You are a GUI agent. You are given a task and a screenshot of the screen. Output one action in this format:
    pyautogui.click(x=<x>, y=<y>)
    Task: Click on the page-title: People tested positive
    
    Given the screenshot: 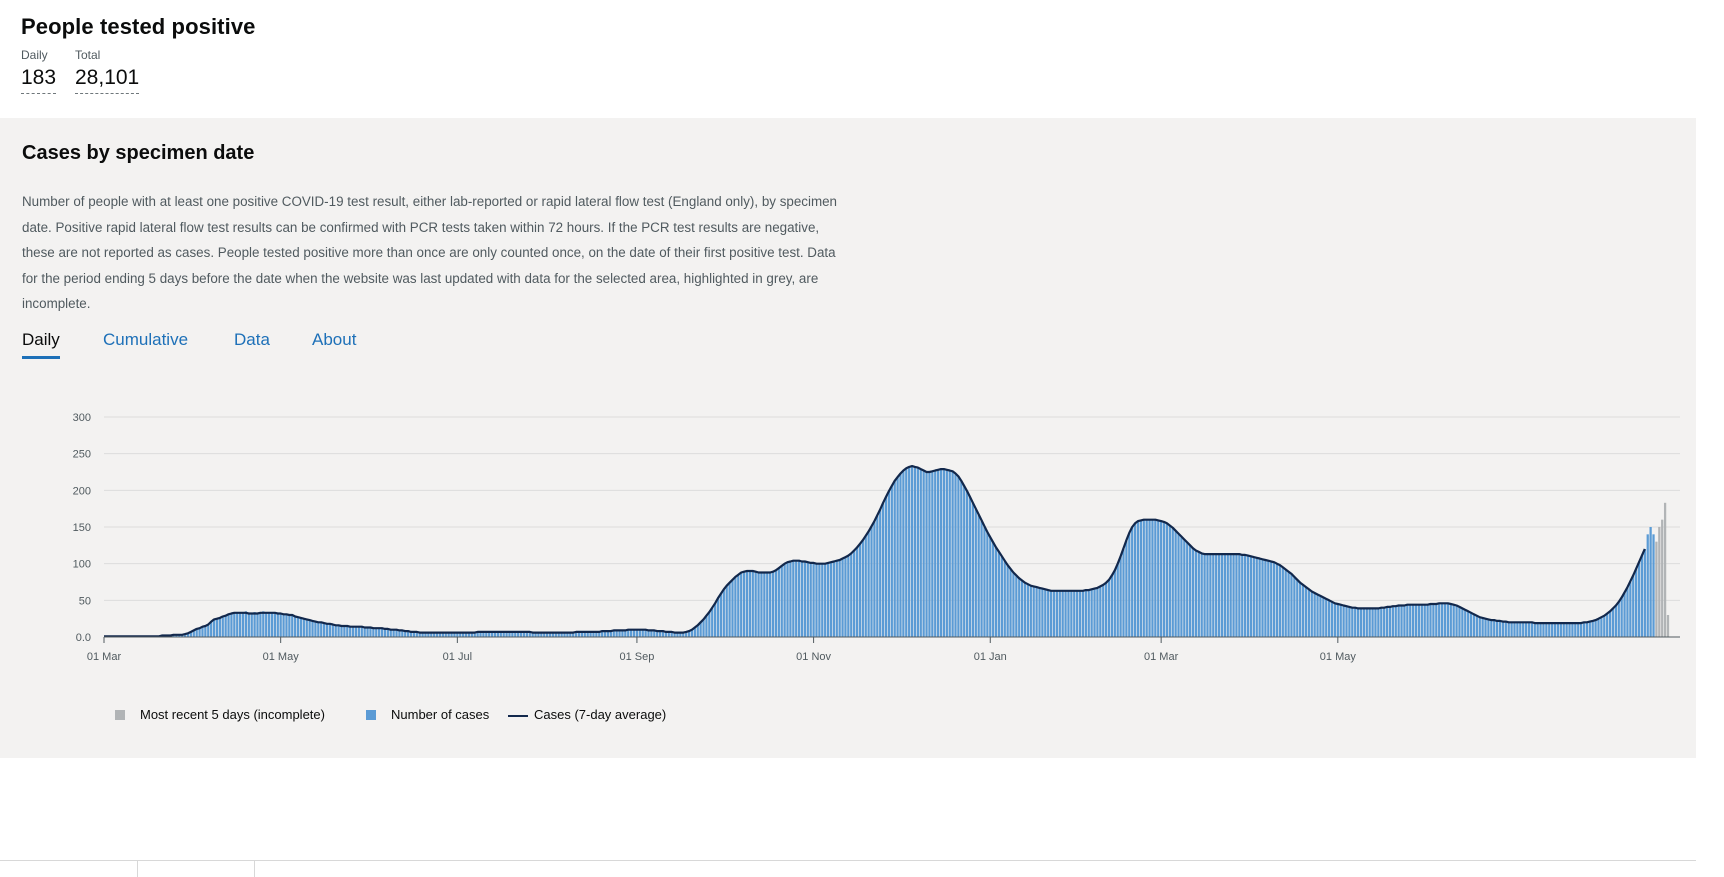 What is the action you would take?
    pyautogui.click(x=138, y=26)
    